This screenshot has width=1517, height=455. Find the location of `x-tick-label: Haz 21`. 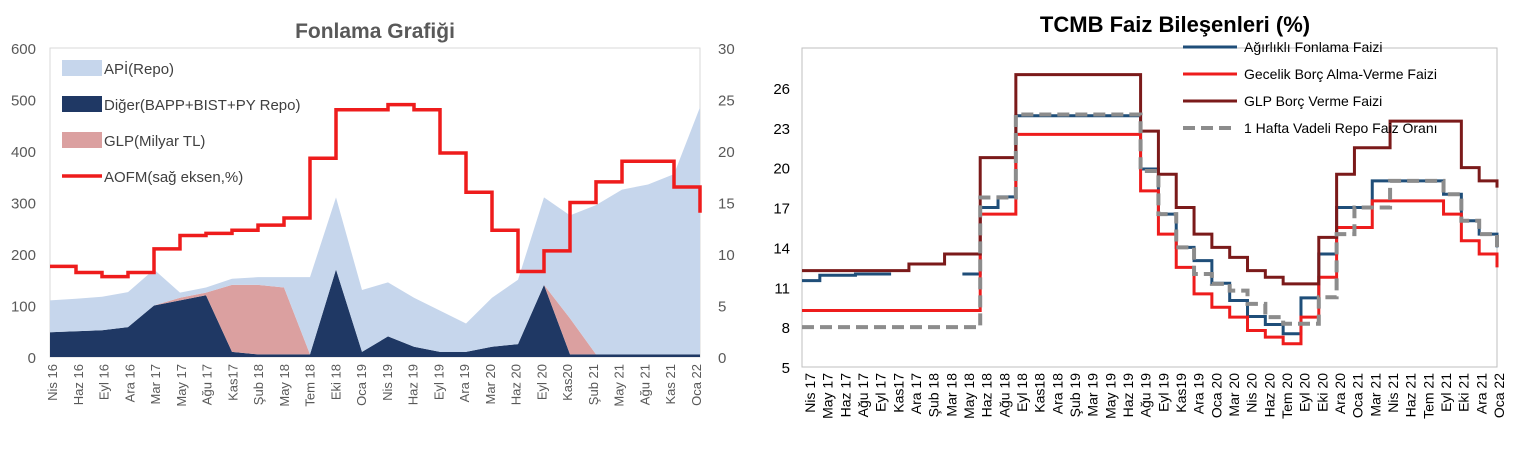

x-tick-label: Haz 21 is located at coordinates (1411, 395).